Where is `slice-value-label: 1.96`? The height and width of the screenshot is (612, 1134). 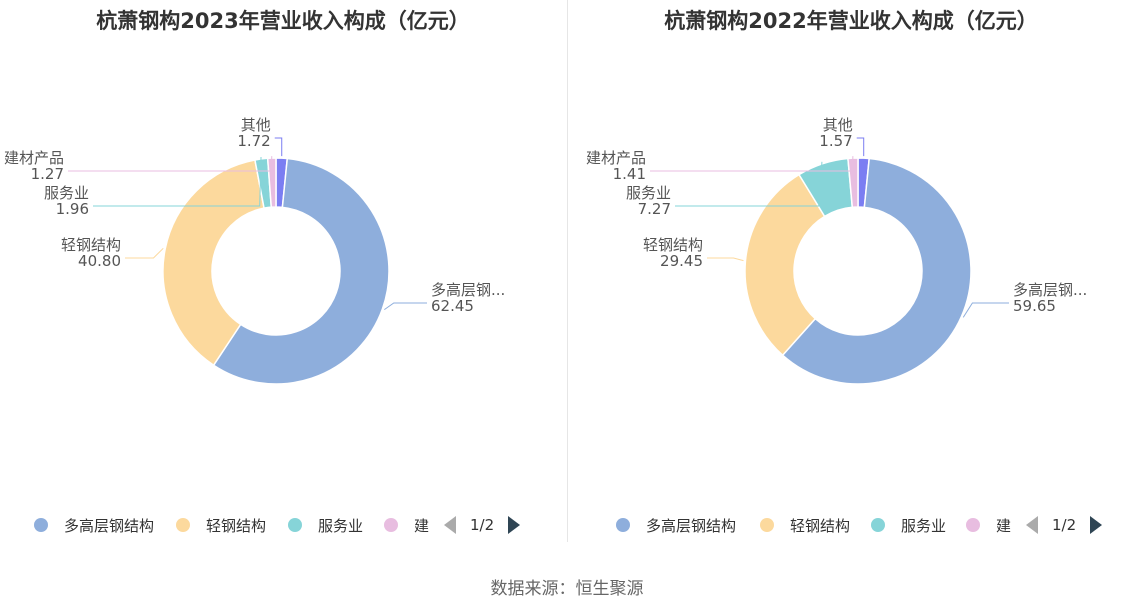 slice-value-label: 1.96 is located at coordinates (72, 209).